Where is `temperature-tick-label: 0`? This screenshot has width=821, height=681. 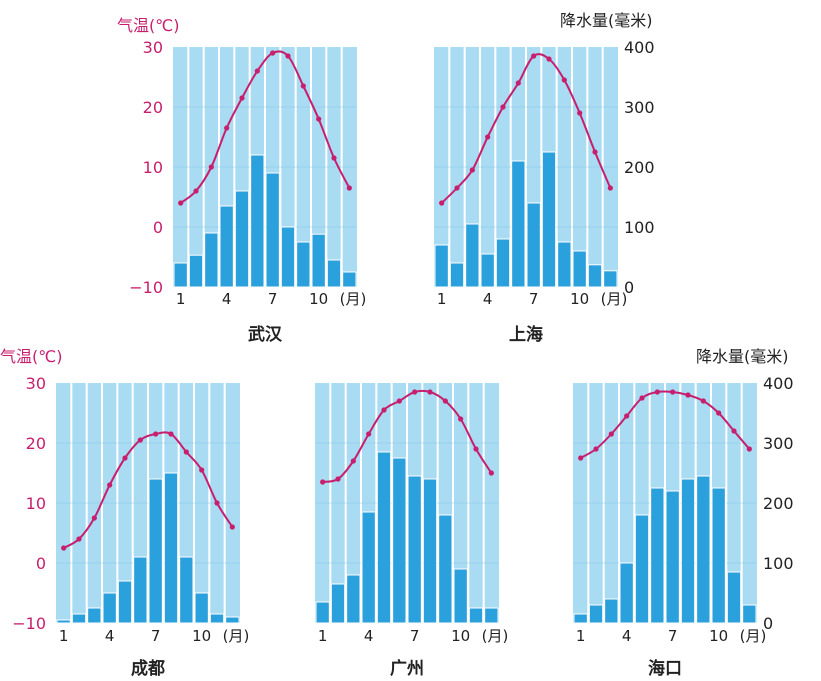
temperature-tick-label: 0 is located at coordinates (41, 563).